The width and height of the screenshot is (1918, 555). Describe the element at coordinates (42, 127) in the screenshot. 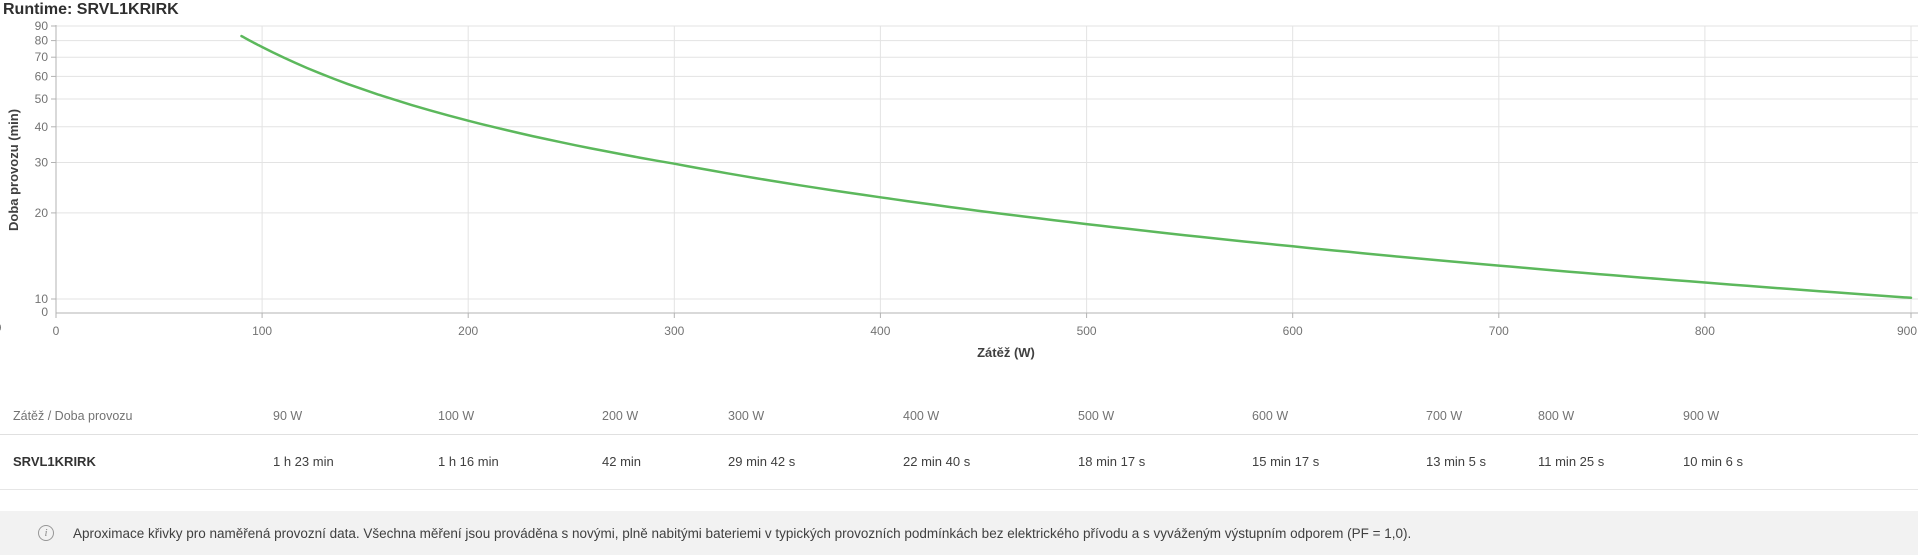

I see `svg-text: 40` at that location.